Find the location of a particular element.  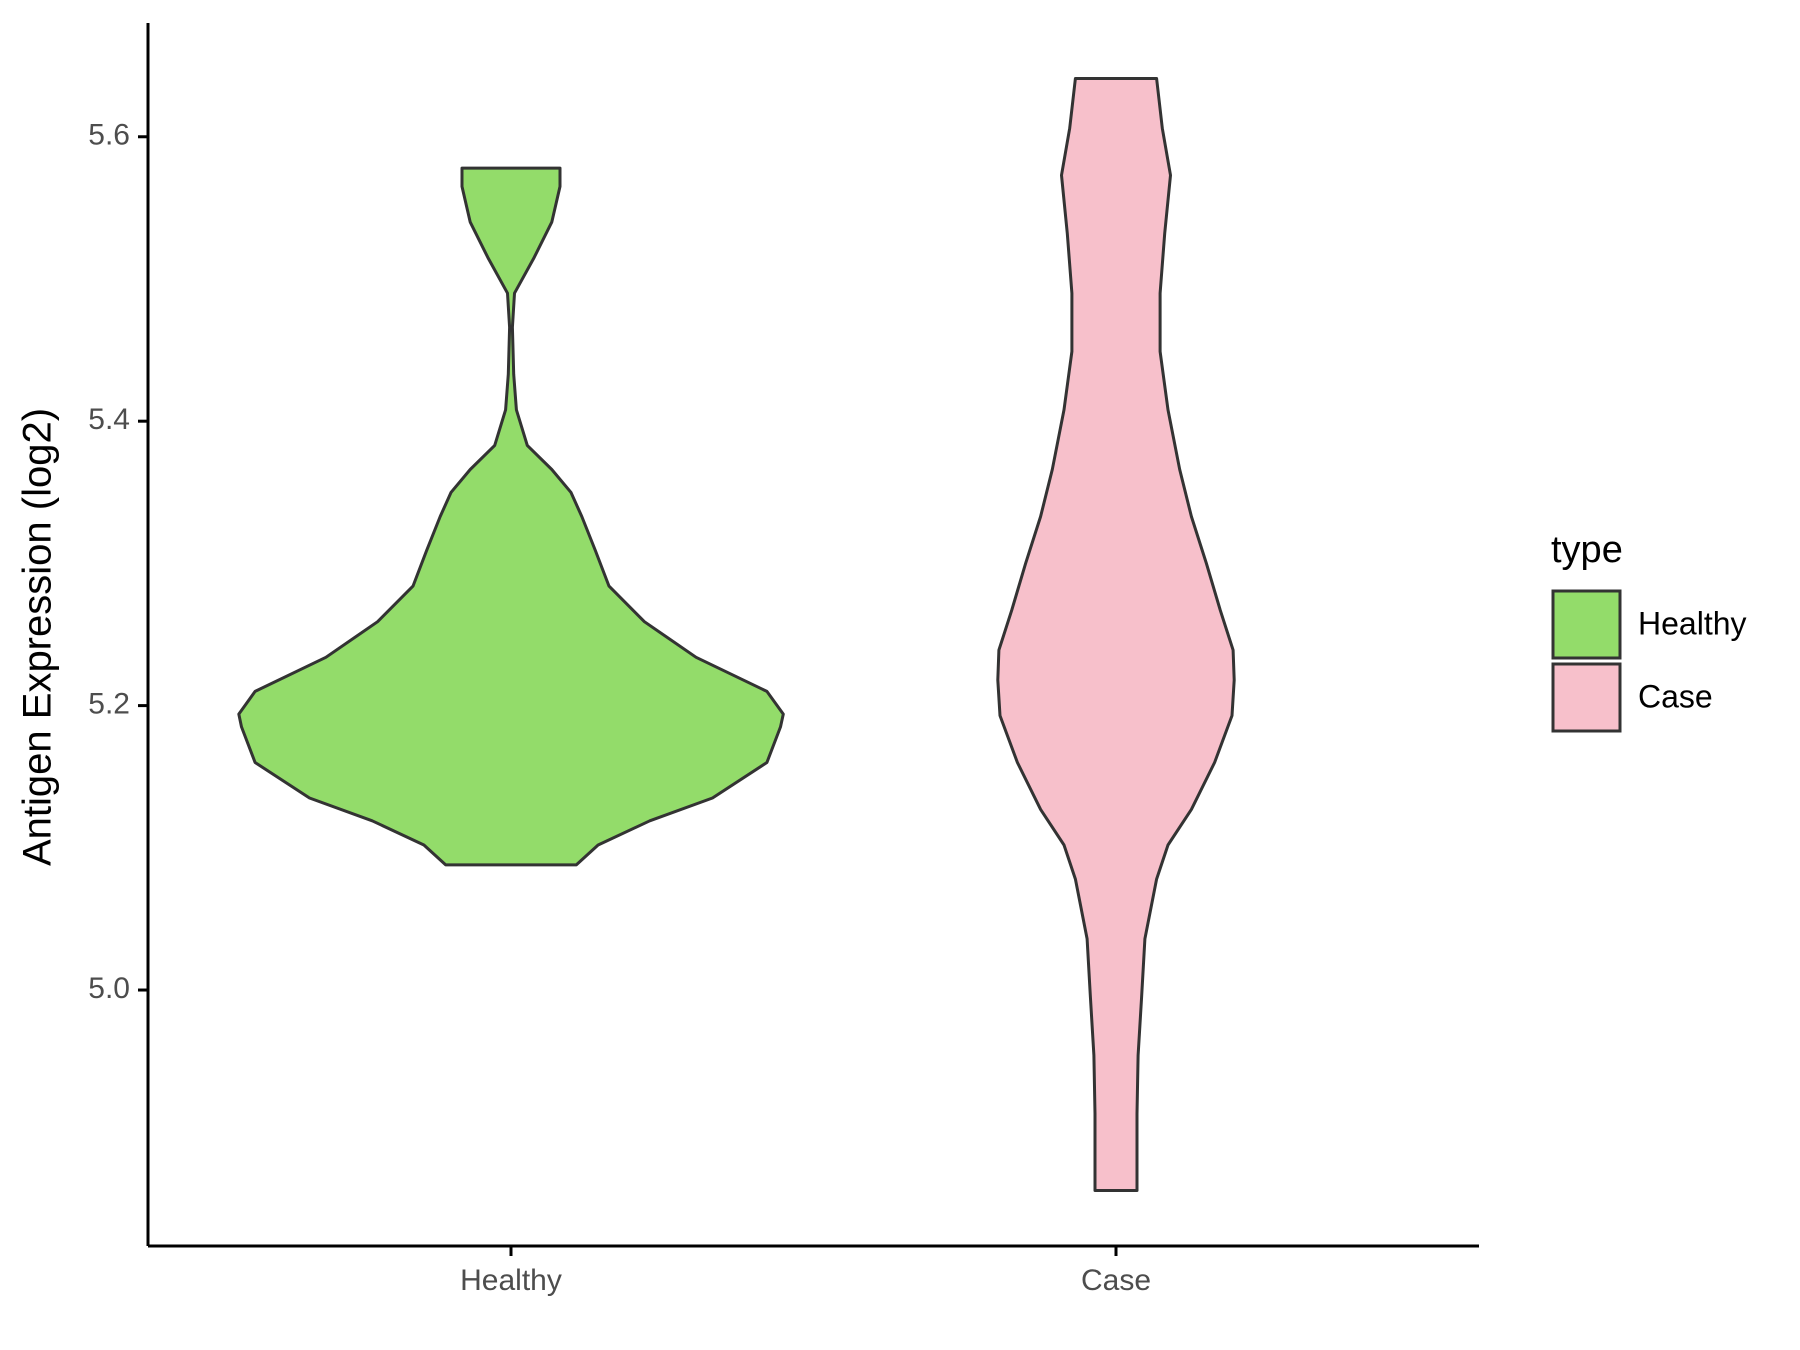

y-axis-title: Antigen Expression (log2) is located at coordinates (38, 637).